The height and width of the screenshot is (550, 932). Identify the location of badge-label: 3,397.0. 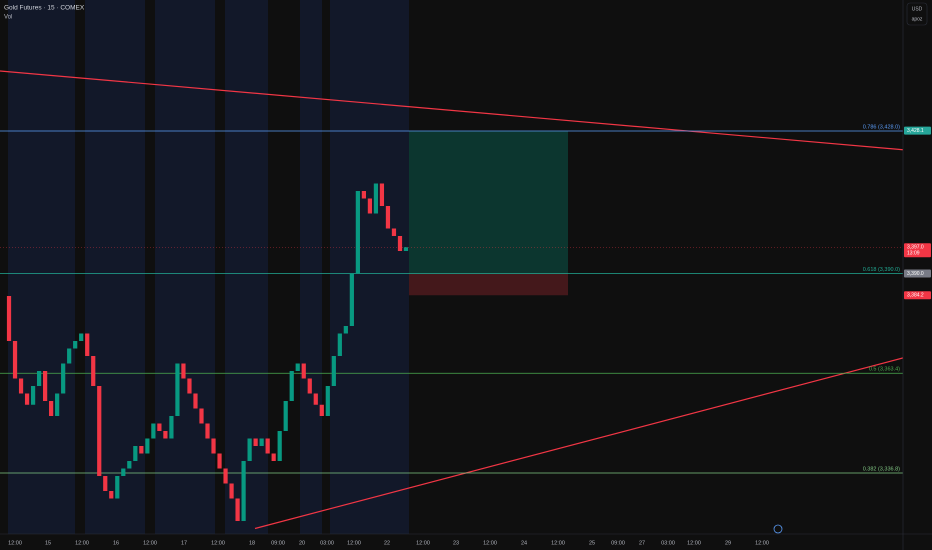
(915, 248).